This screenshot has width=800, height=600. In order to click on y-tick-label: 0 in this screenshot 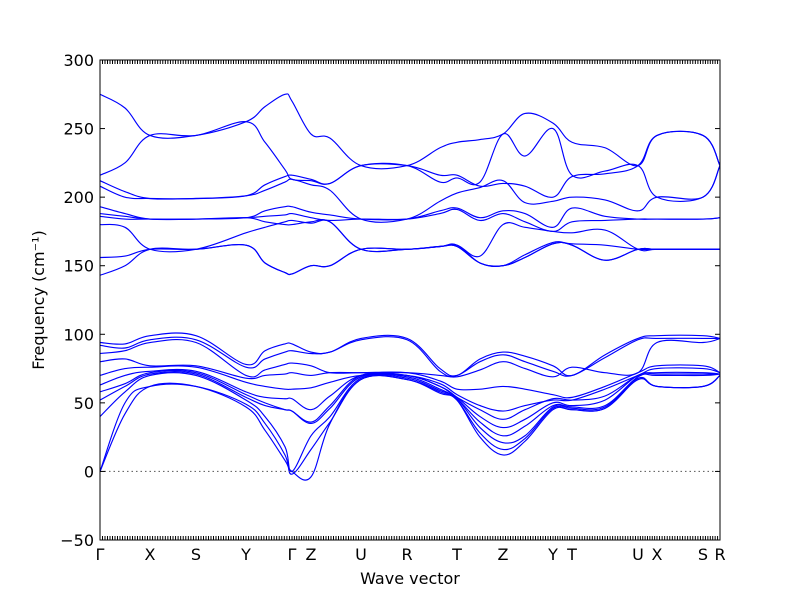, I will do `click(89, 471)`.